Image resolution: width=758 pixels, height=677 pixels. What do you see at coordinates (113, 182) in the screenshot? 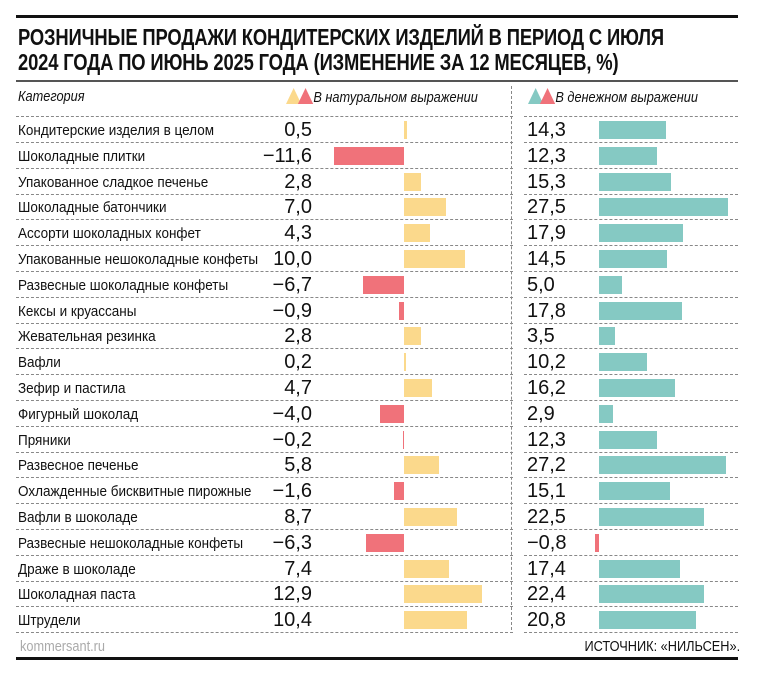
I see `category-label: Упакованное сладкое печенье` at bounding box center [113, 182].